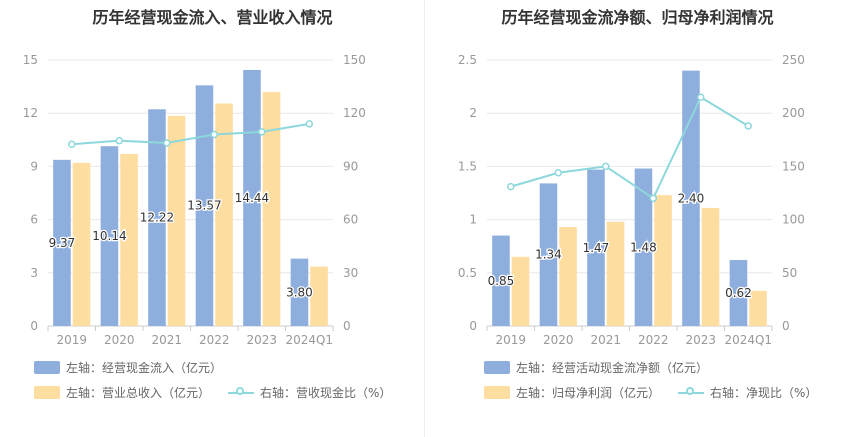 This screenshot has height=437, width=850. I want to click on bar-data-label: 2.40, so click(691, 198).